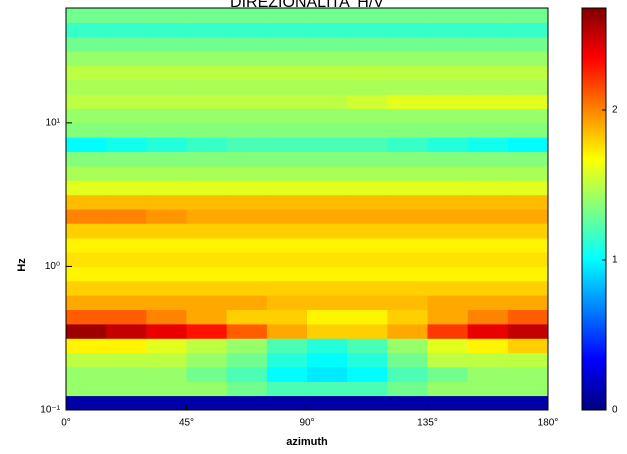 Image resolution: width=627 pixels, height=454 pixels. Describe the element at coordinates (50, 410) in the screenshot. I see `y-tick-label: 10⁻¹` at that location.